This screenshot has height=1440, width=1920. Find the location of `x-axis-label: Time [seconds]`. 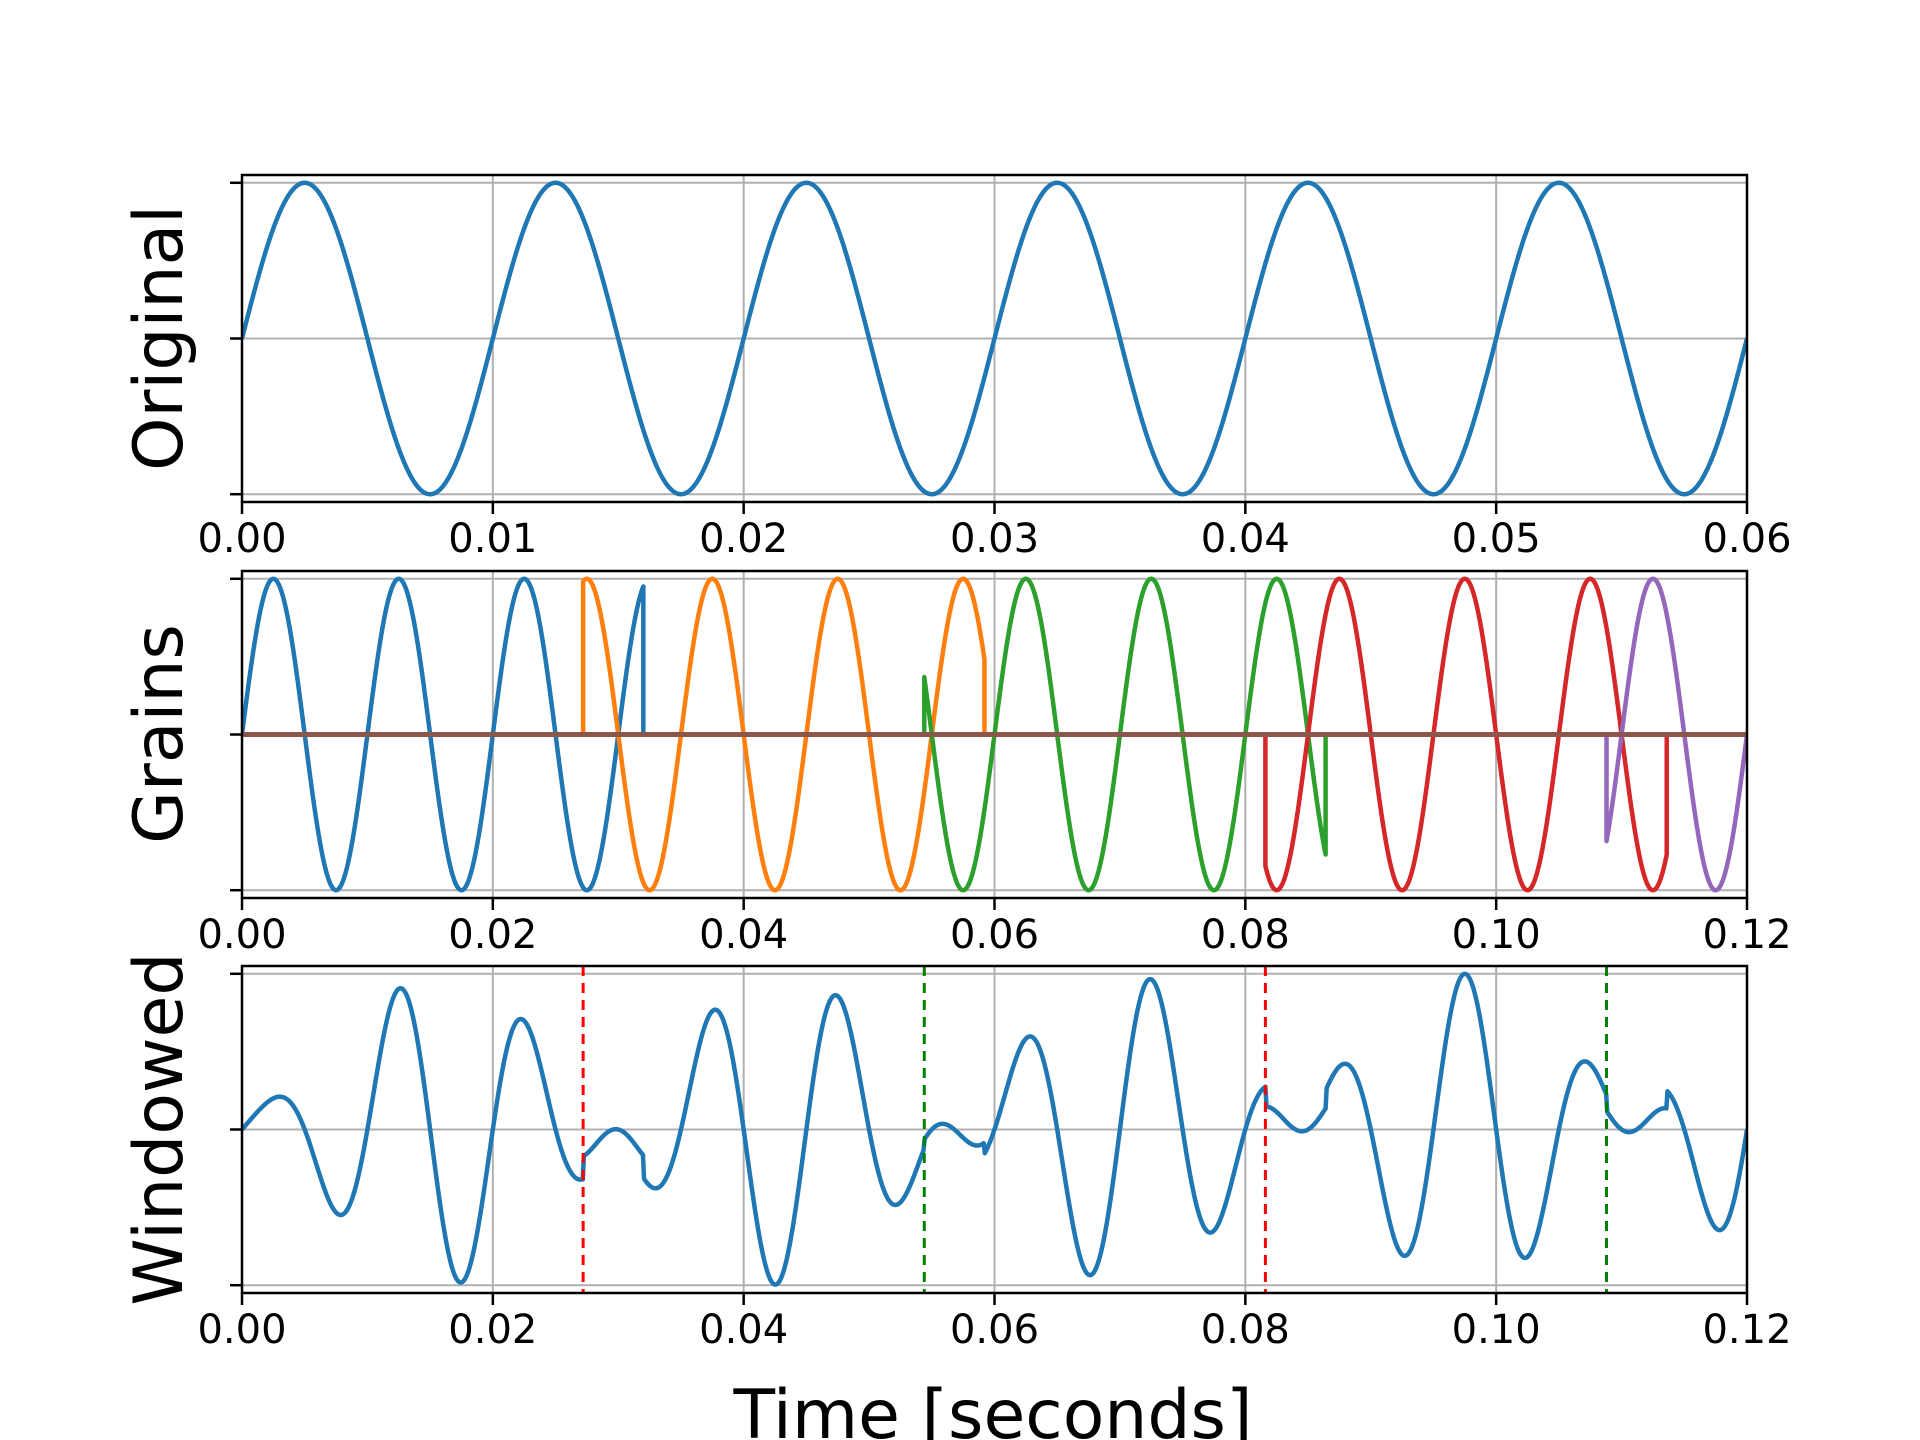

x-axis-label: Time [seconds] is located at coordinates (992, 1408).